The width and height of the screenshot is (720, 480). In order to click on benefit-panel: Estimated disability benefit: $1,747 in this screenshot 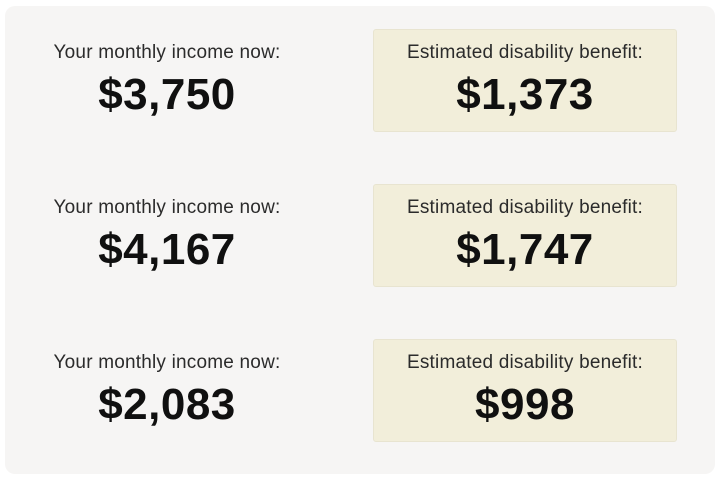, I will do `click(525, 235)`.